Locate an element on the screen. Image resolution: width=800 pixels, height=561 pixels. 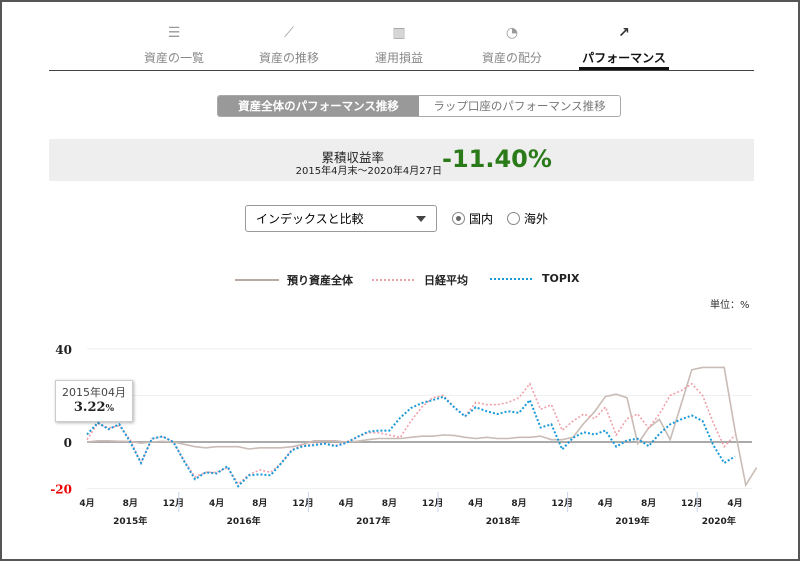
compare-dropdown: インデックスと比較 is located at coordinates (341, 218).